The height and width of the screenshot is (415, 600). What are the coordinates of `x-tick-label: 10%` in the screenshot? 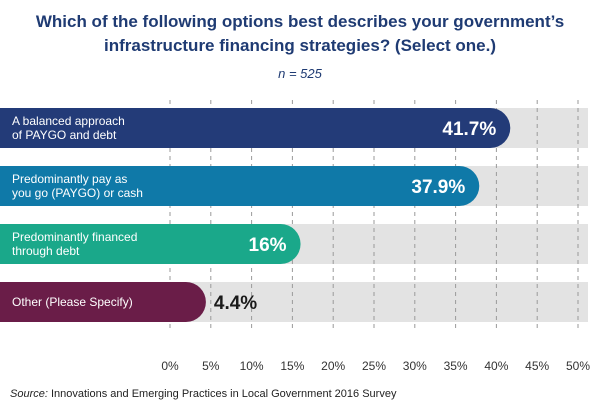 It's located at (252, 366).